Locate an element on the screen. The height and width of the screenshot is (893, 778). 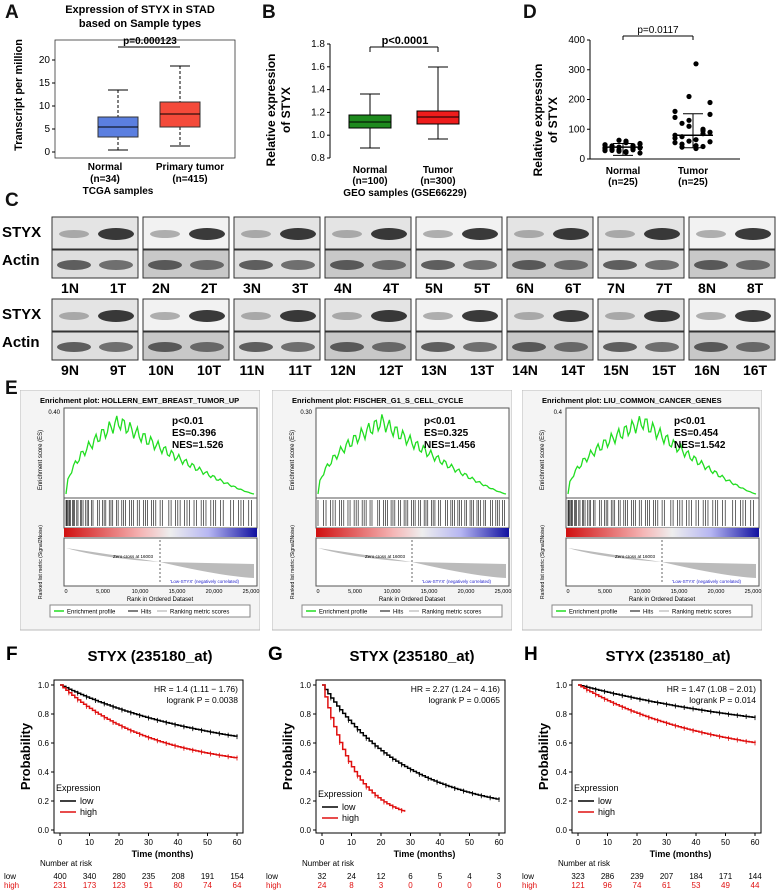
km-panel-letter: H is located at coordinates (531, 654).